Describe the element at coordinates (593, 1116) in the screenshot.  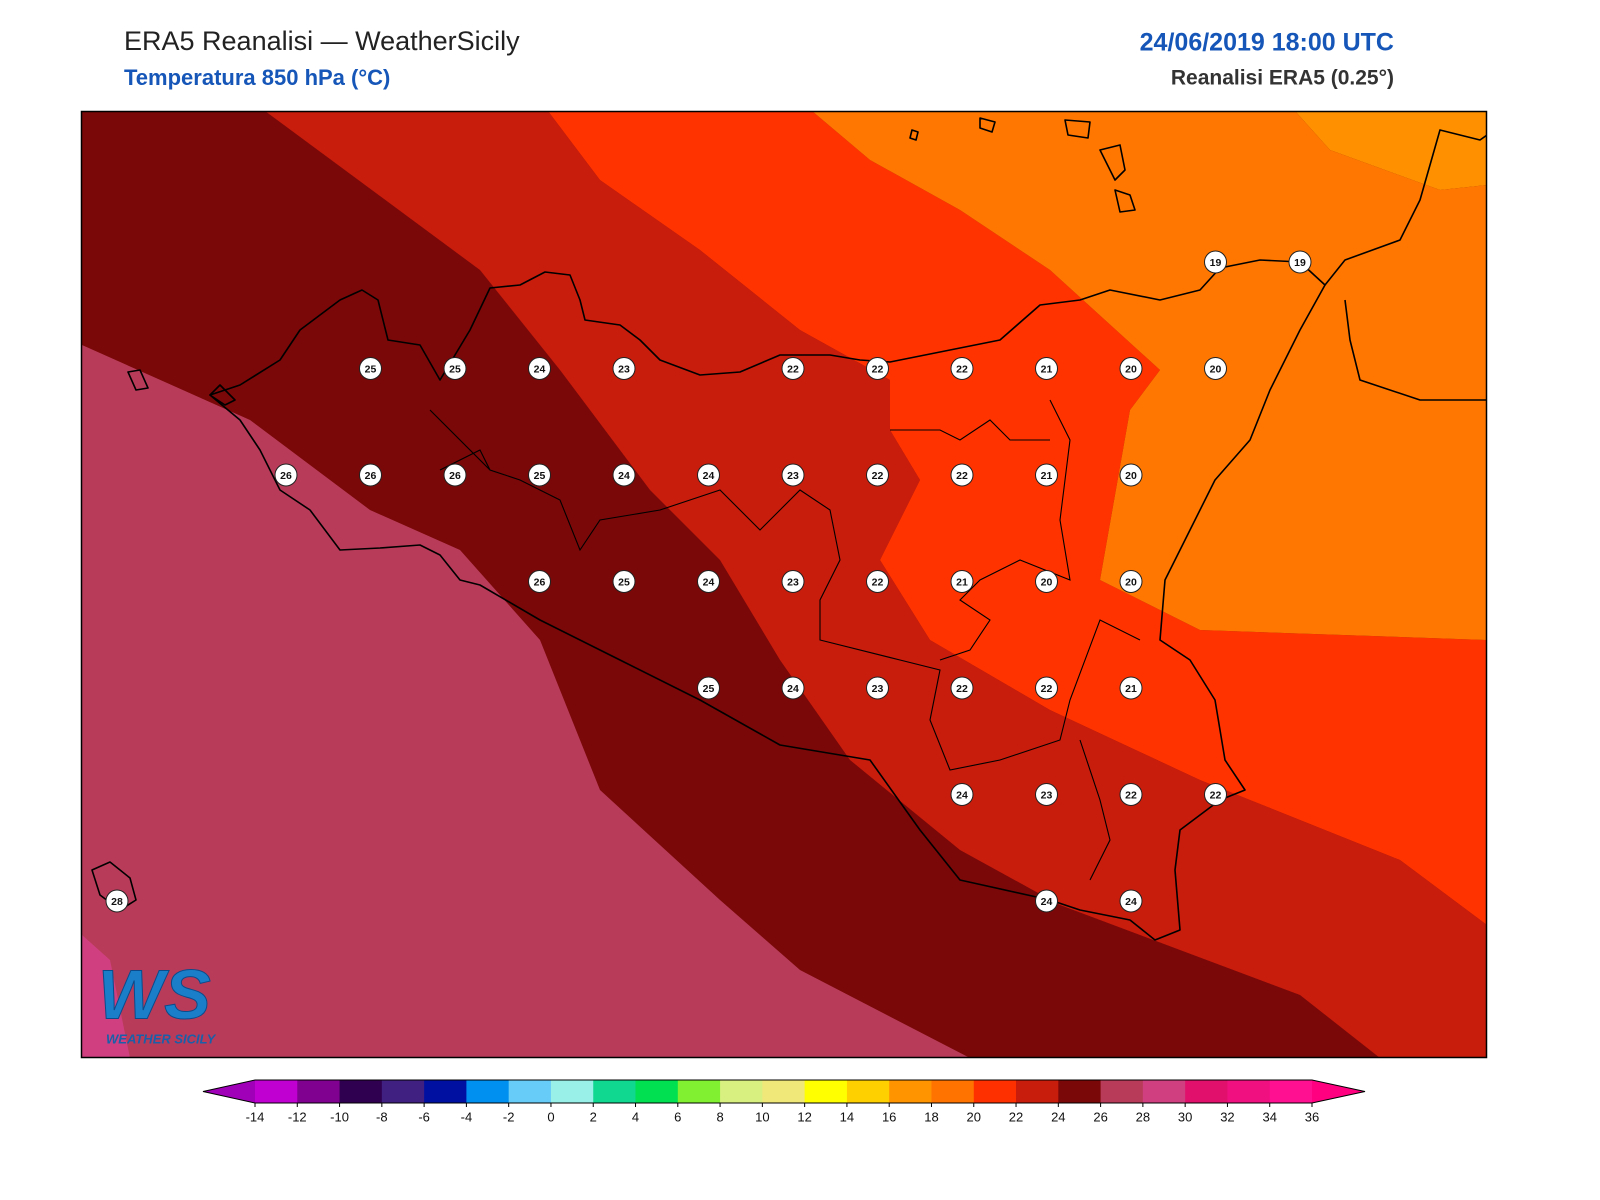
I see `colorbar-tick-label: 2` at that location.